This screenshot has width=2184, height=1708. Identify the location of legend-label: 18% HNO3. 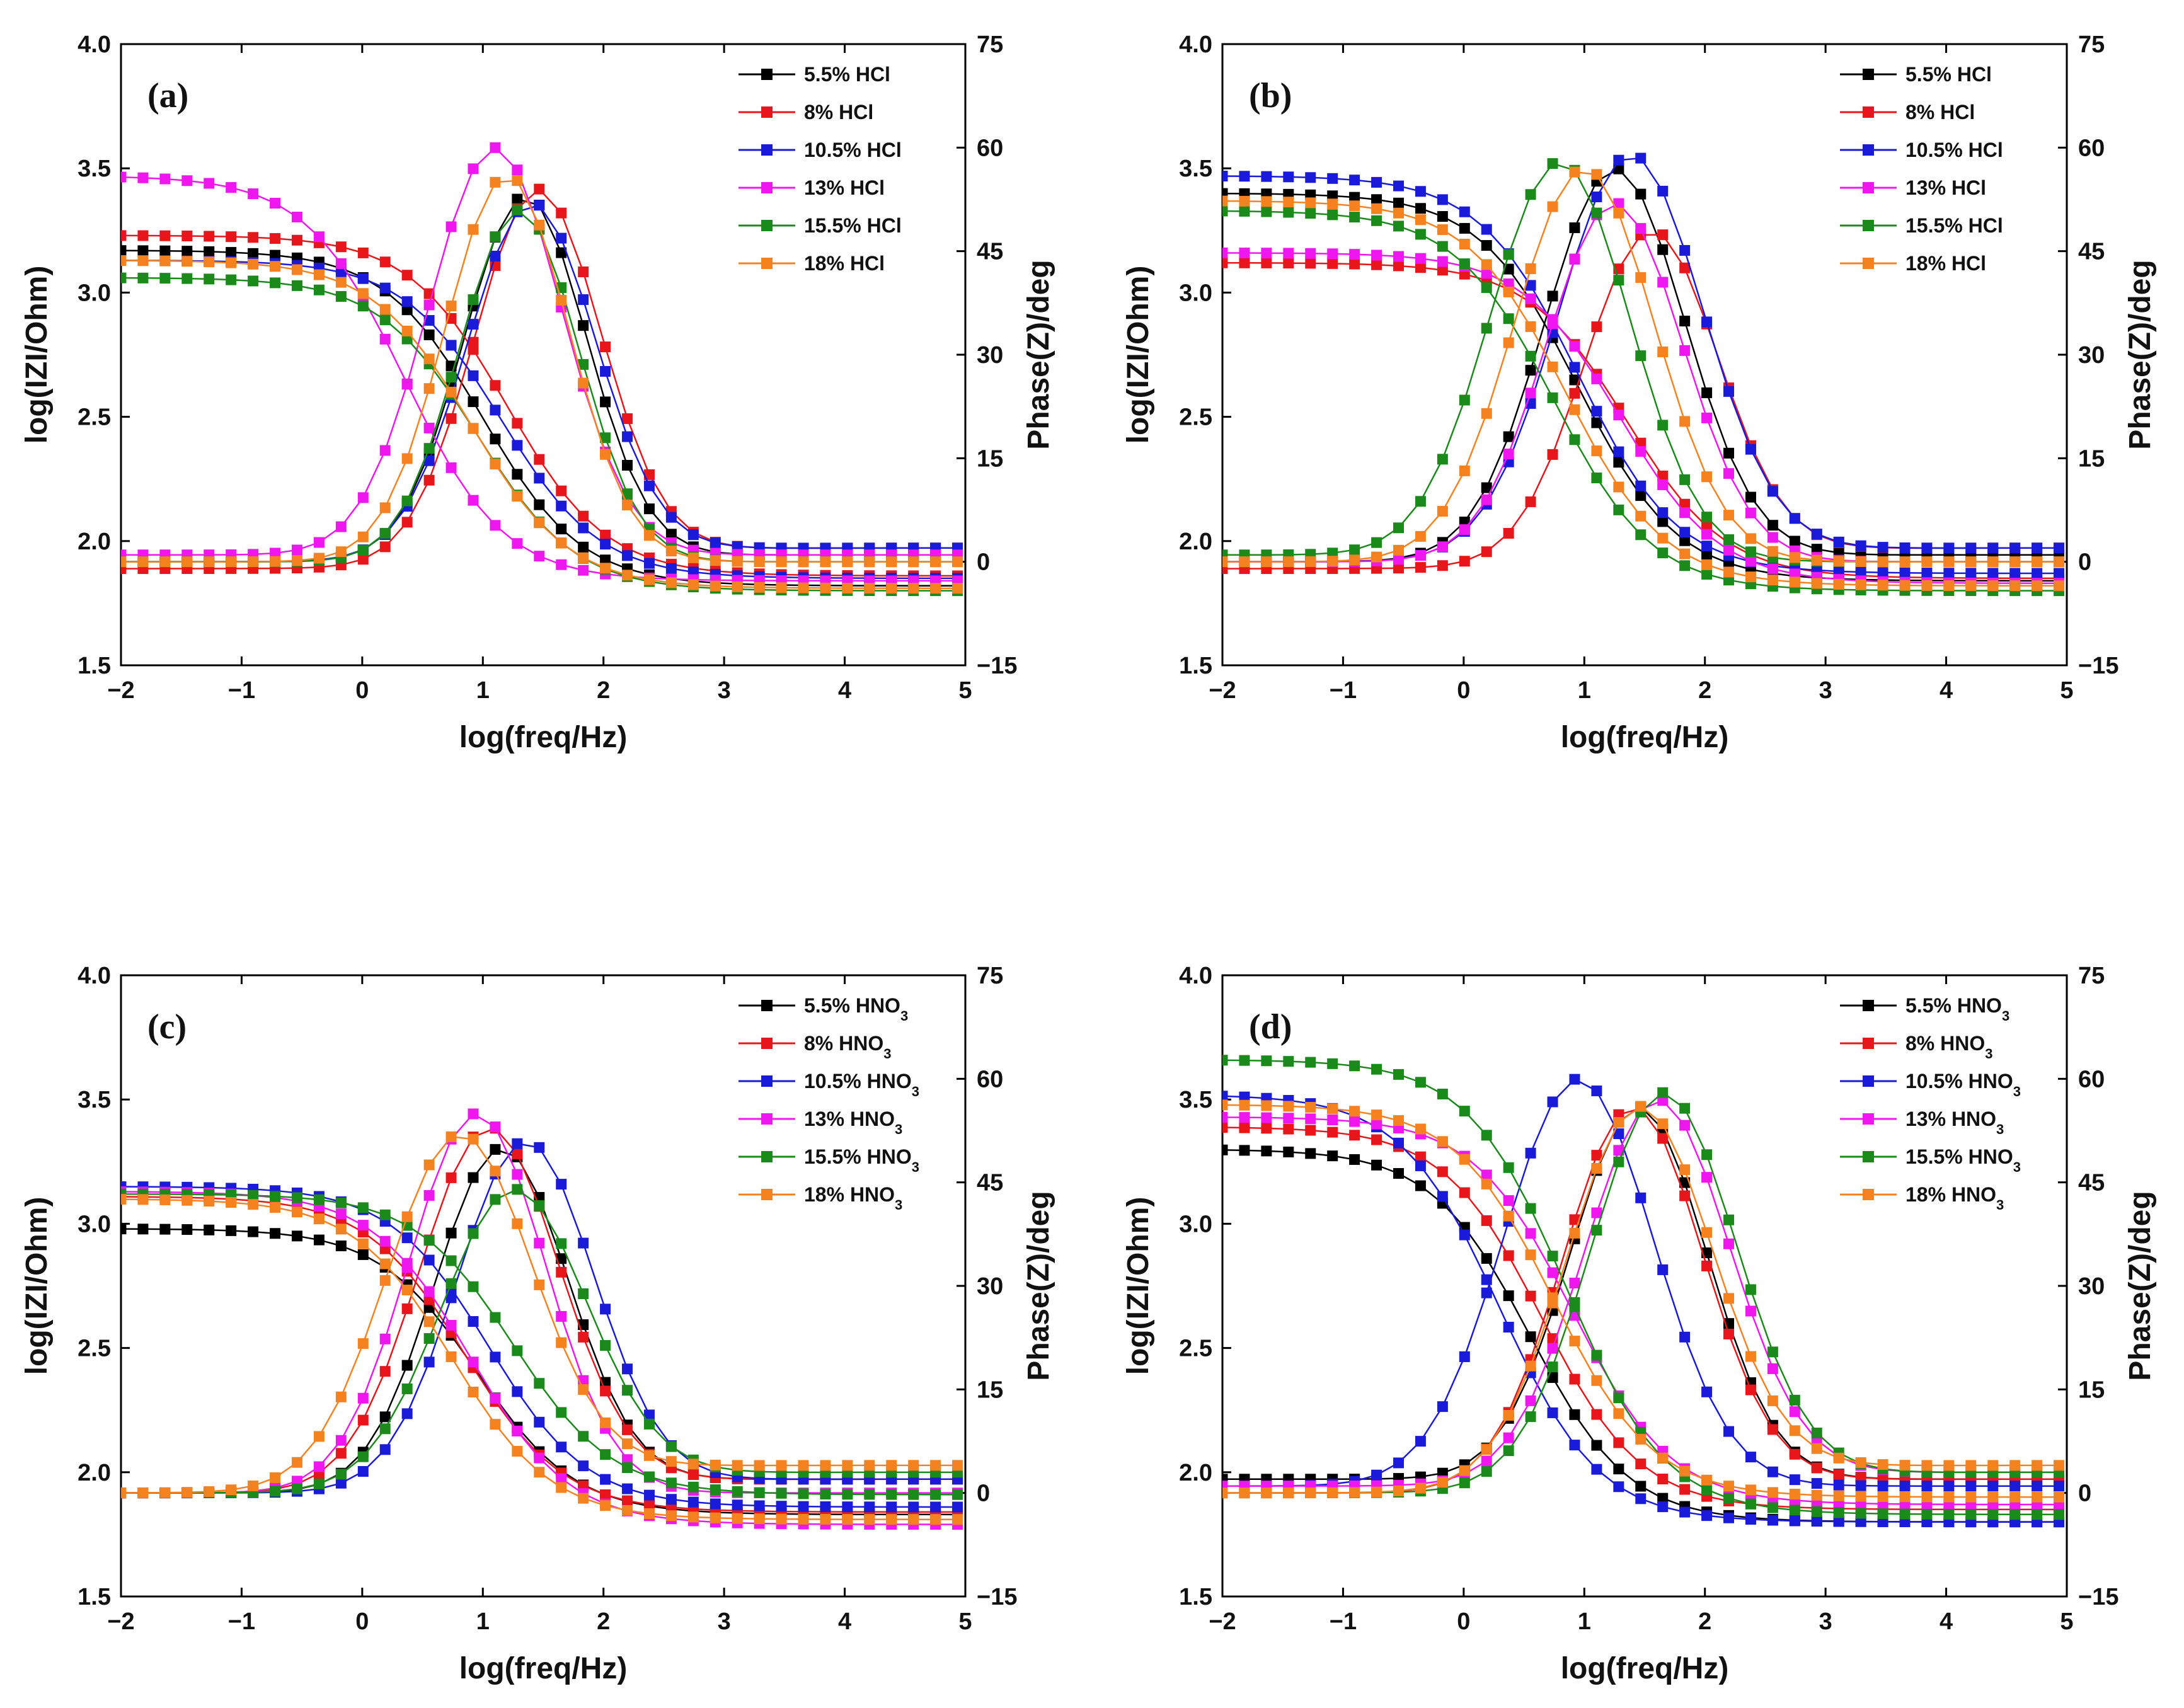
(853, 1198).